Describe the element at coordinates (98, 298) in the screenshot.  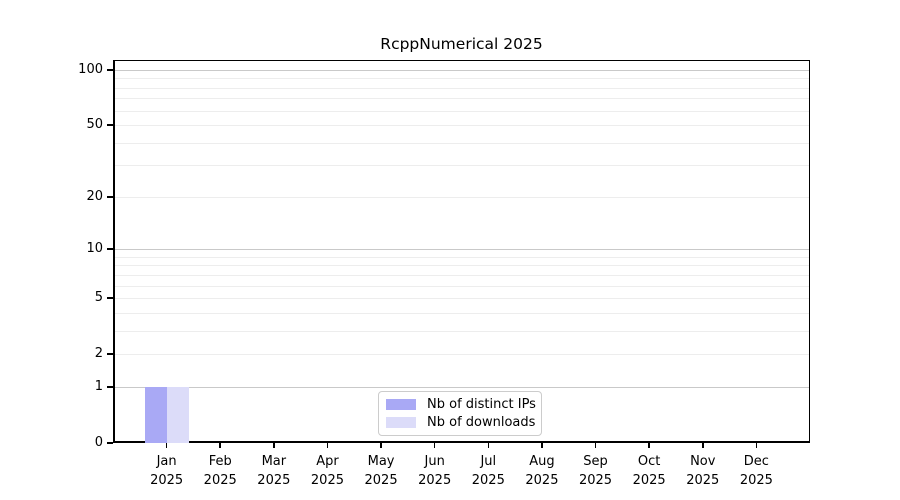
I see `y-axis-tick-label: 5` at that location.